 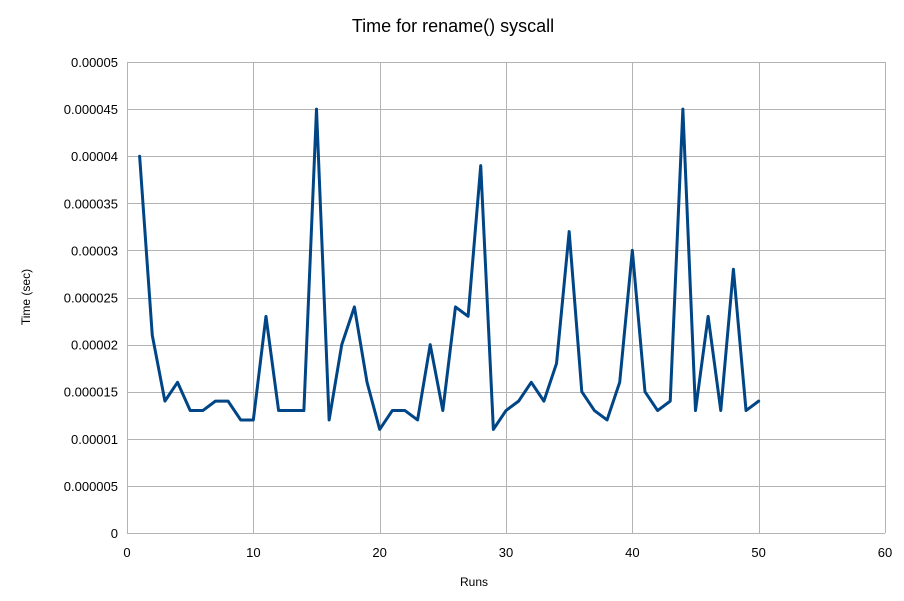 I want to click on y-tick-label: 0.00004, so click(x=94, y=156).